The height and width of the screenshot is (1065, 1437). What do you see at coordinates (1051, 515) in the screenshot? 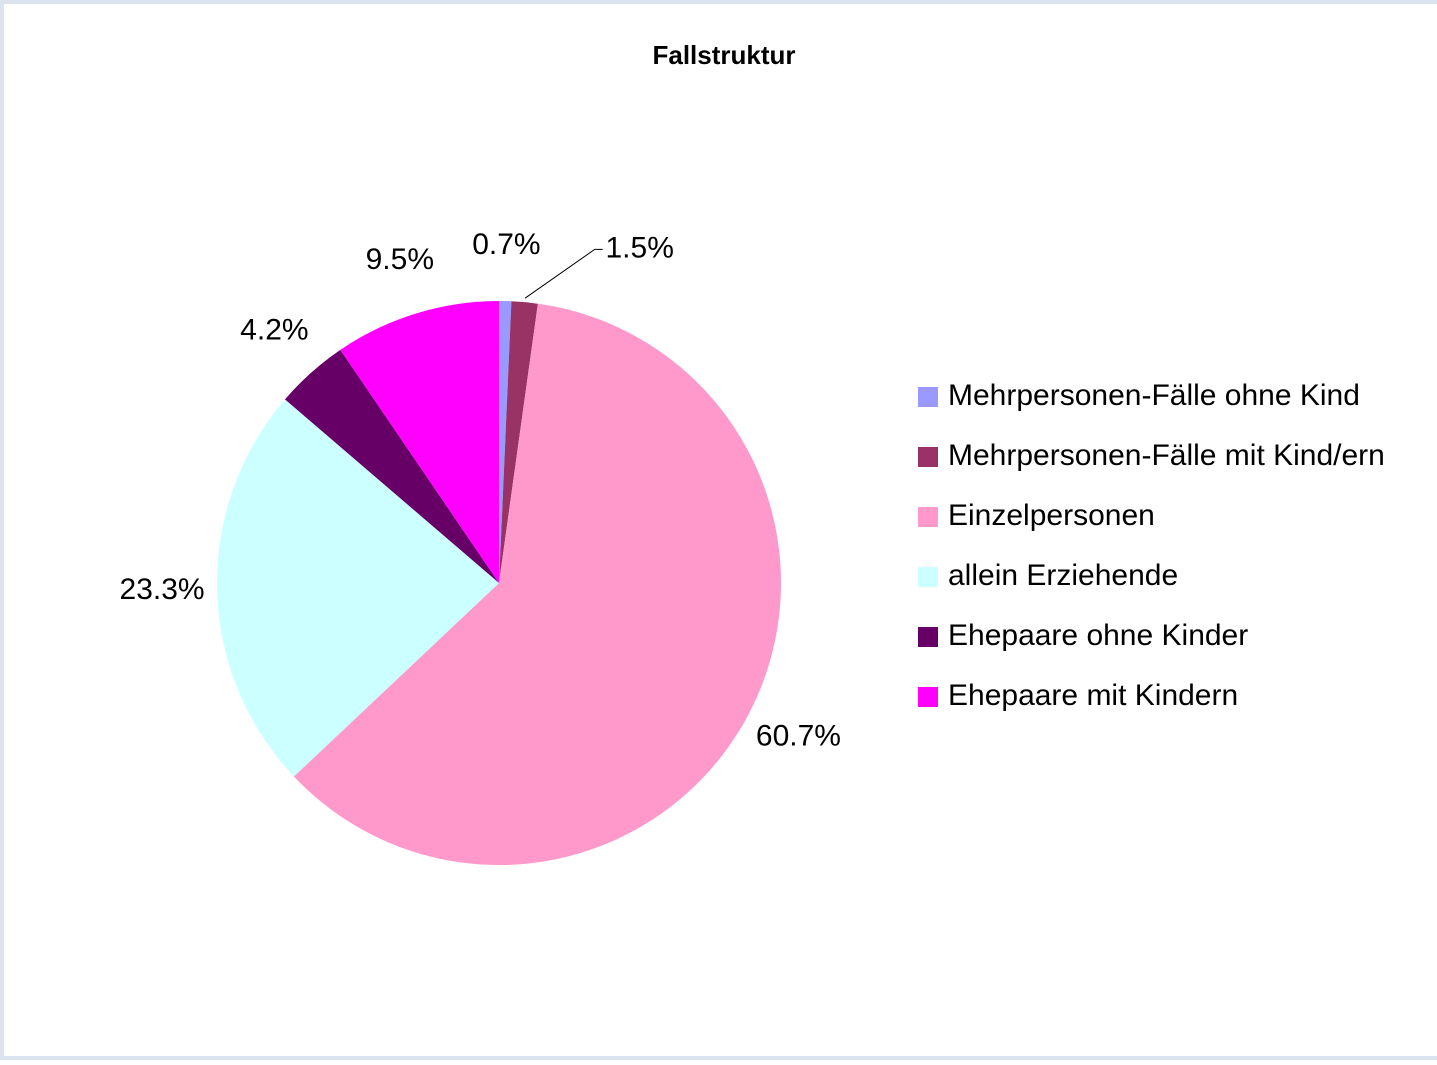
I see `legend-label: Einzelpersonen` at bounding box center [1051, 515].